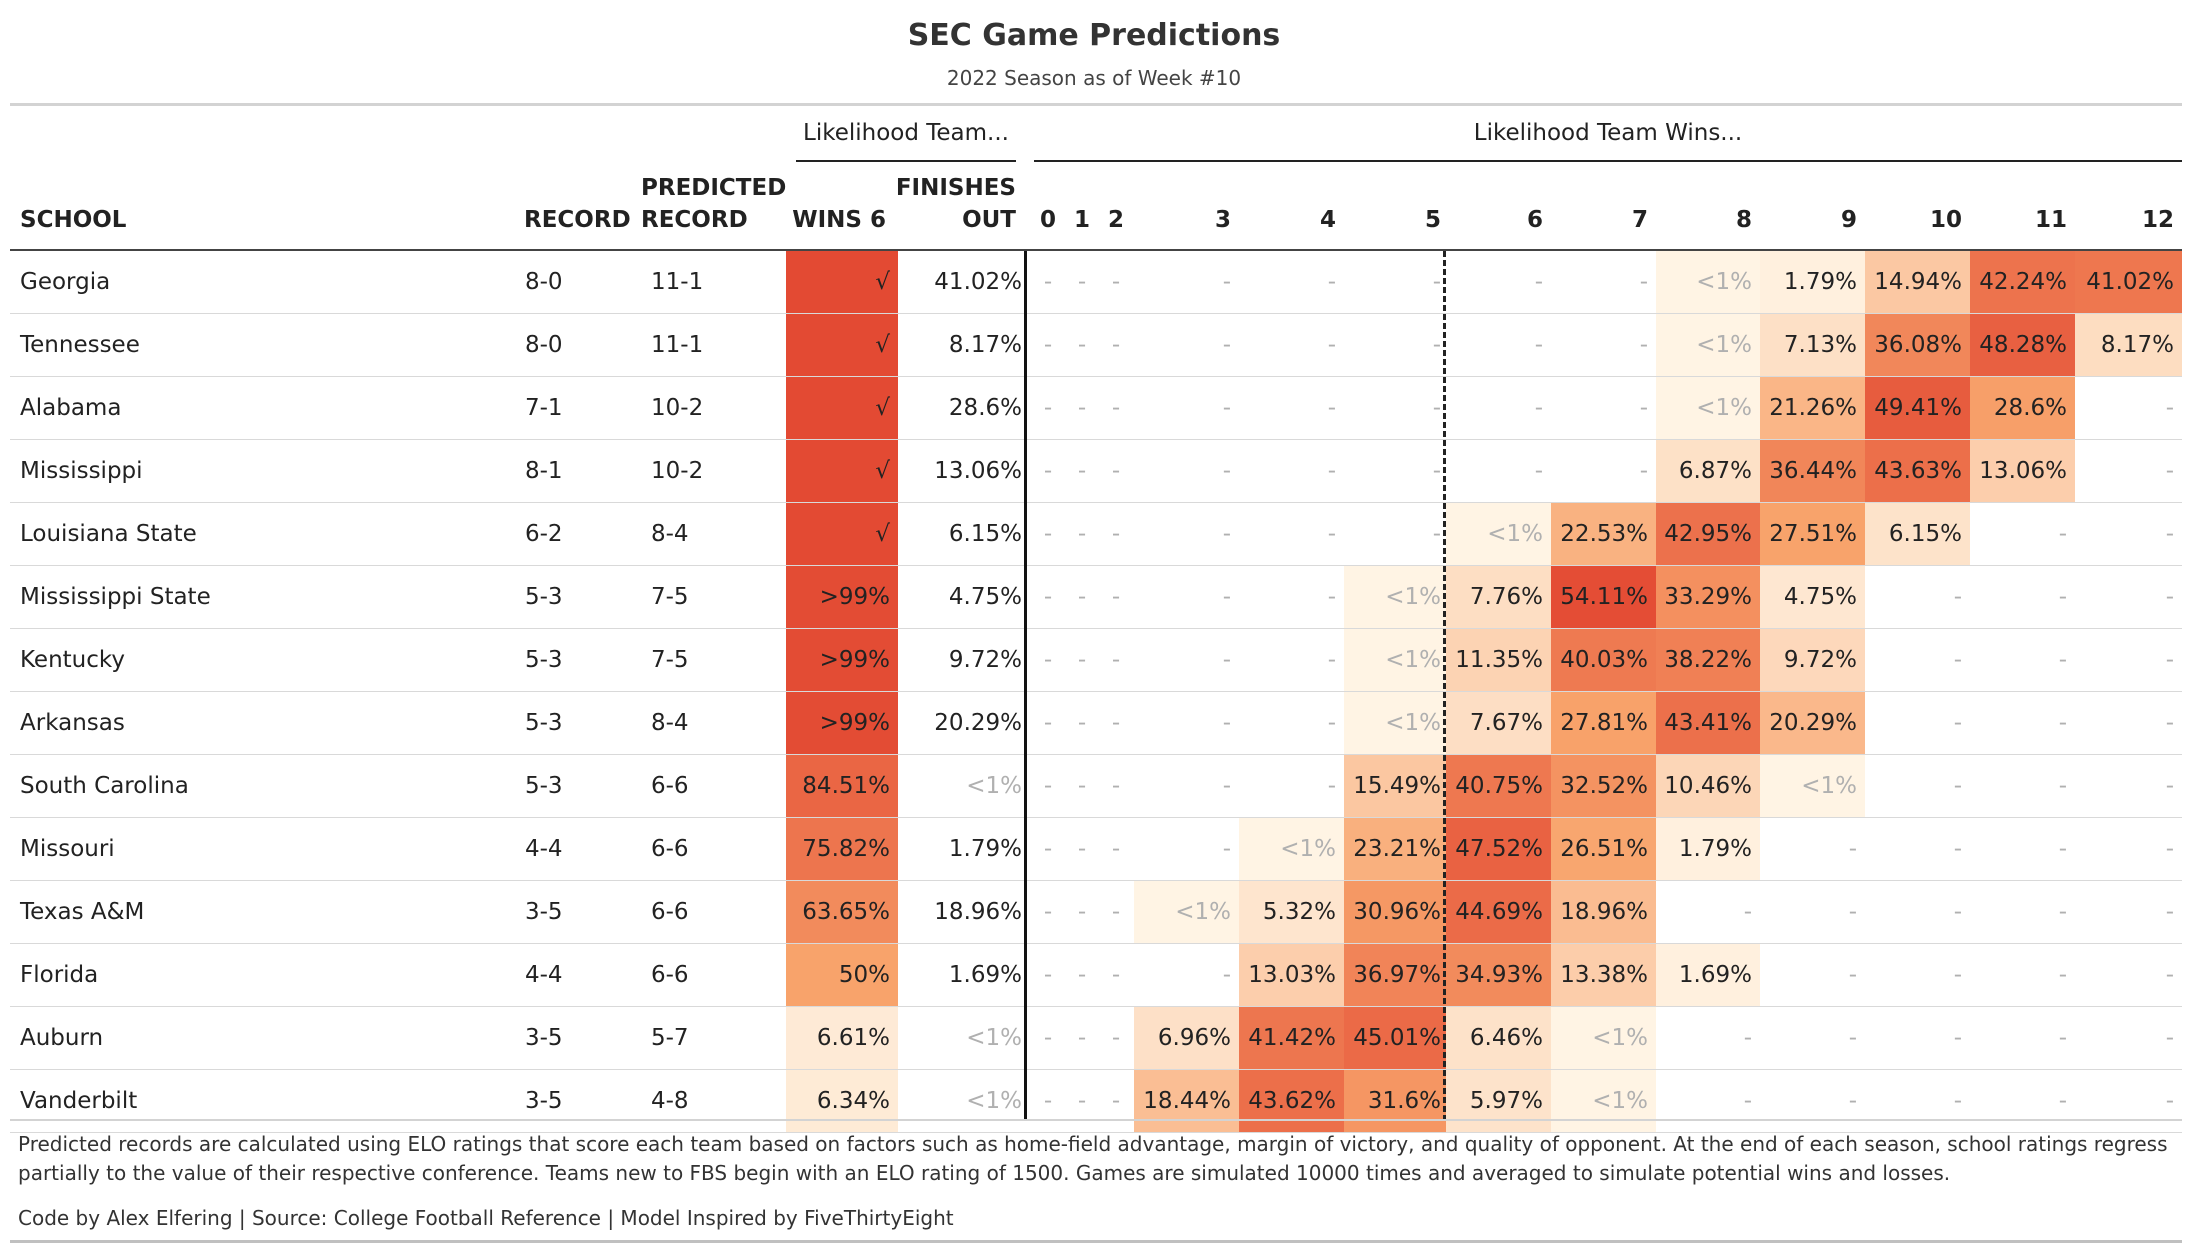 This screenshot has width=2188, height=1253. I want to click on cell-wins-7: <1%, so click(1603, 1038).